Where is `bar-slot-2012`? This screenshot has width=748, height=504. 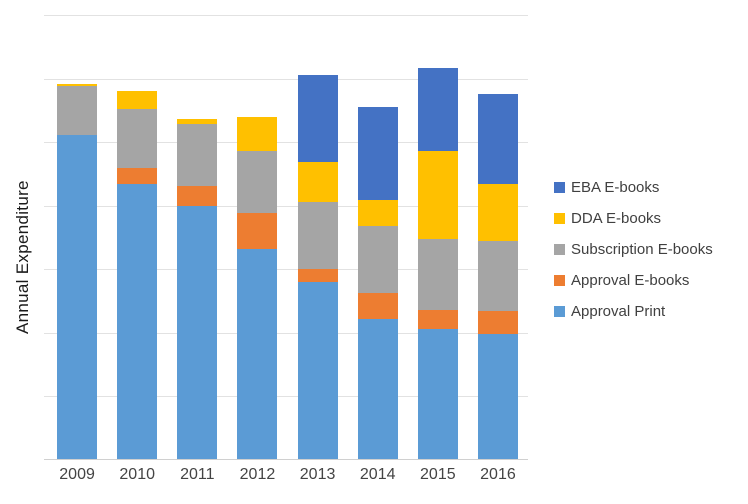
bar-slot-2012 is located at coordinates (257, 237).